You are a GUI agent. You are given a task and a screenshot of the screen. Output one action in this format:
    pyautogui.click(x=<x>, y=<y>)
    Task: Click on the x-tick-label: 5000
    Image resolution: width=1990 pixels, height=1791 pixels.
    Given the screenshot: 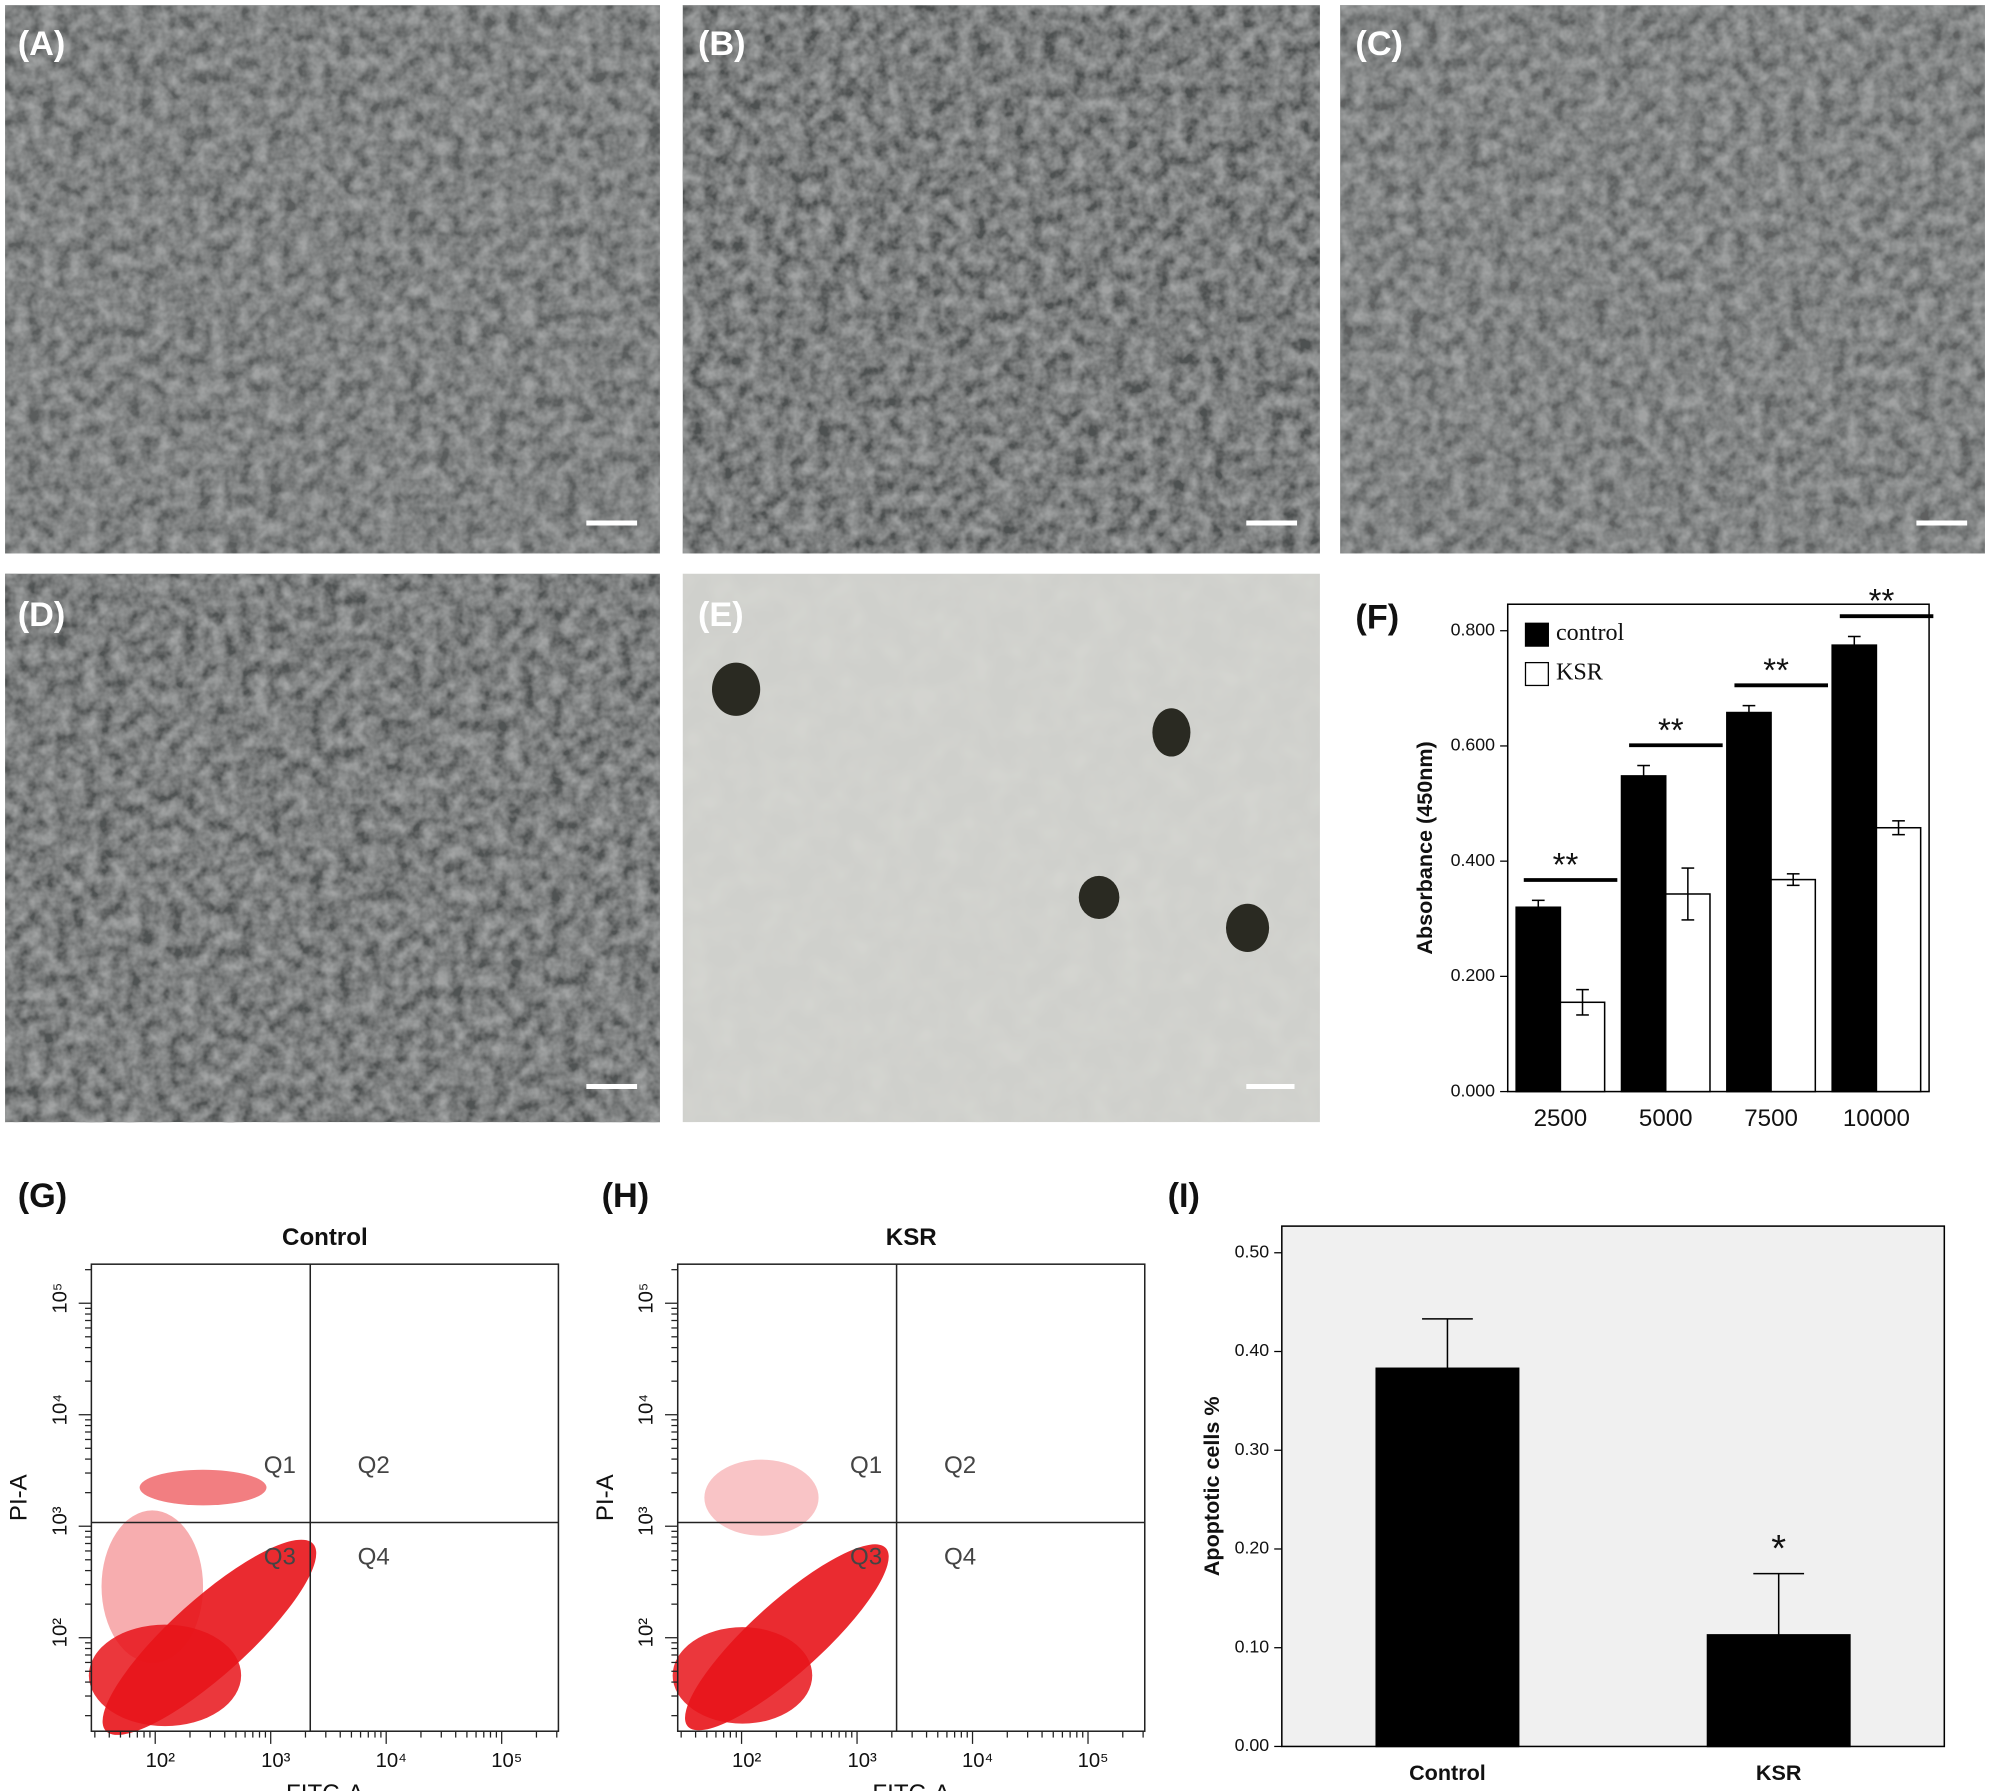 What is the action you would take?
    pyautogui.click(x=1666, y=1118)
    